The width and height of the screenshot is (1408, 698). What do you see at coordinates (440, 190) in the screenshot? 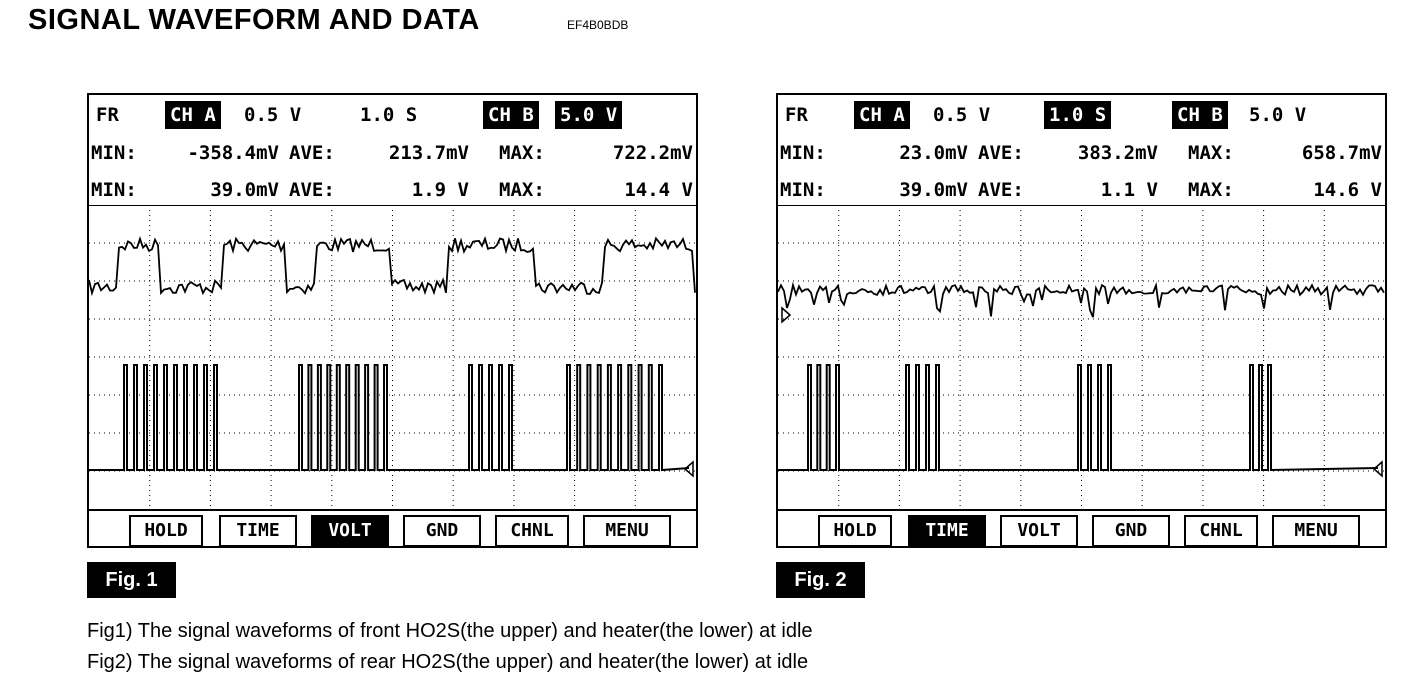
I see `stat-value: 1.9 V` at bounding box center [440, 190].